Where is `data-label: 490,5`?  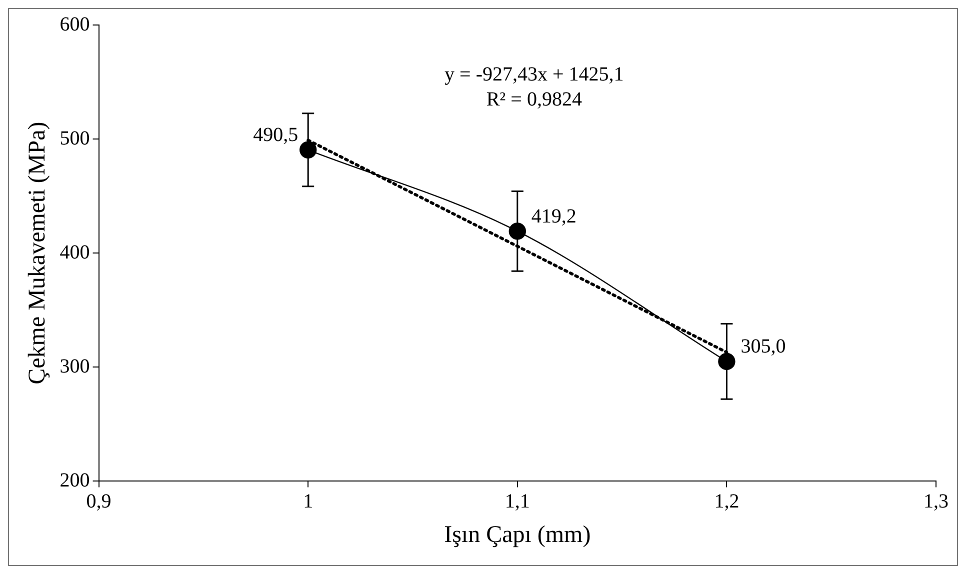
data-label: 490,5 is located at coordinates (275, 135).